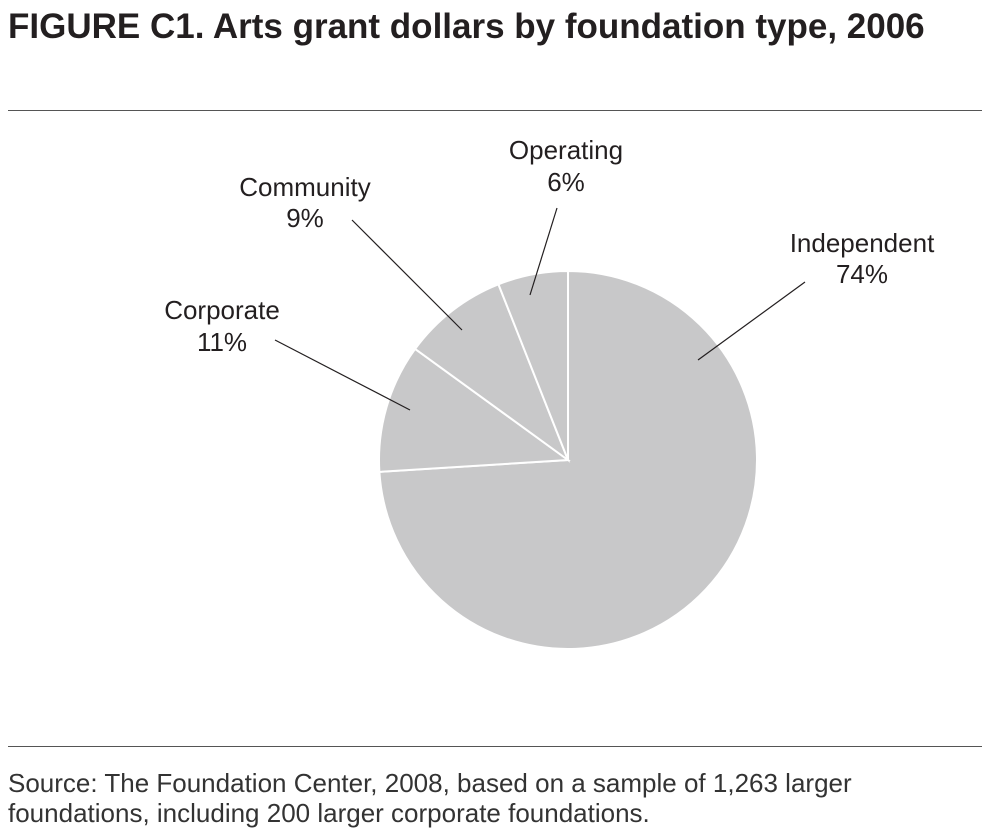 The height and width of the screenshot is (838, 1004). What do you see at coordinates (862, 243) in the screenshot?
I see `slice-label: Independent` at bounding box center [862, 243].